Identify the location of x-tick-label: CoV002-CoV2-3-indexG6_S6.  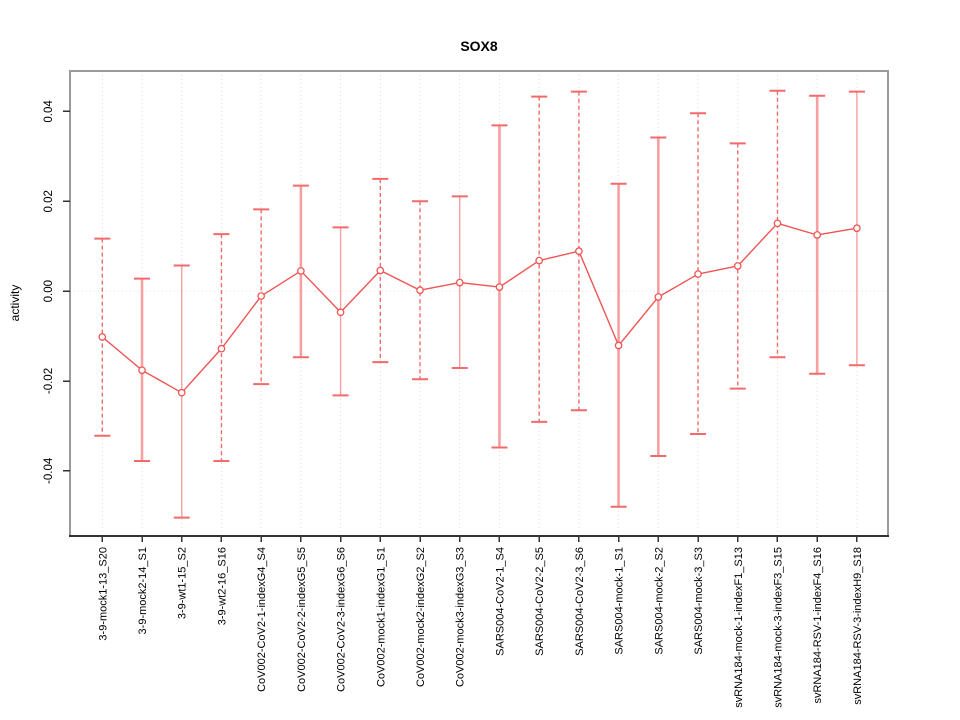
(342, 619).